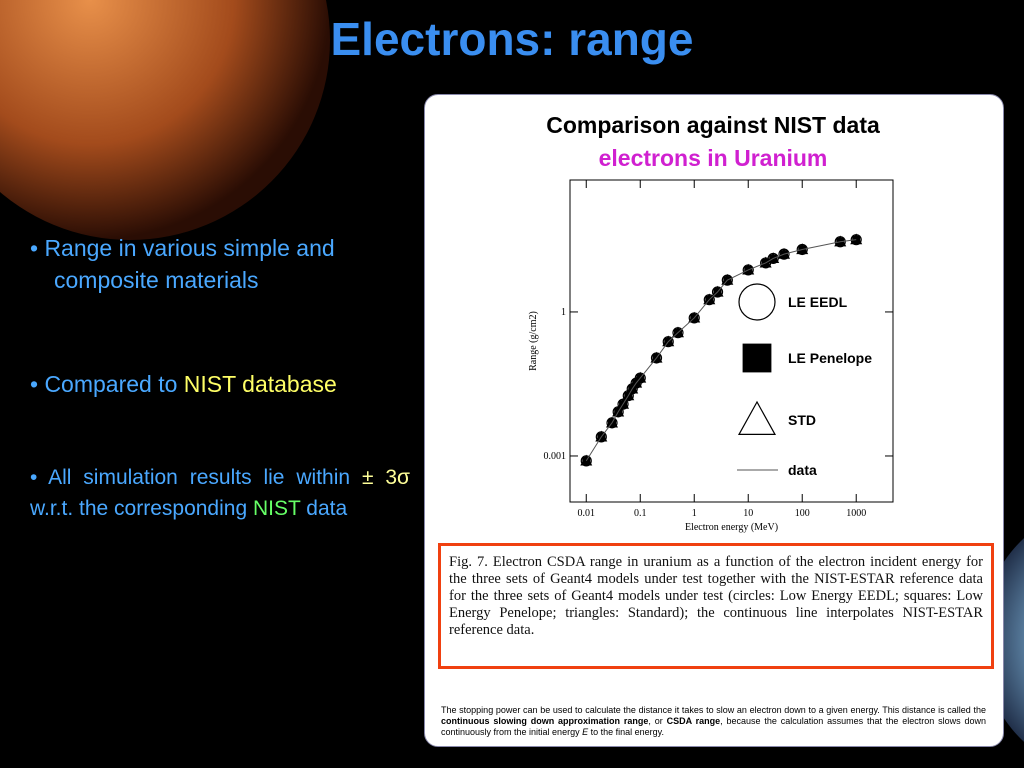 The height and width of the screenshot is (768, 1024). I want to click on bullet-text: • Compared to, so click(107, 384).